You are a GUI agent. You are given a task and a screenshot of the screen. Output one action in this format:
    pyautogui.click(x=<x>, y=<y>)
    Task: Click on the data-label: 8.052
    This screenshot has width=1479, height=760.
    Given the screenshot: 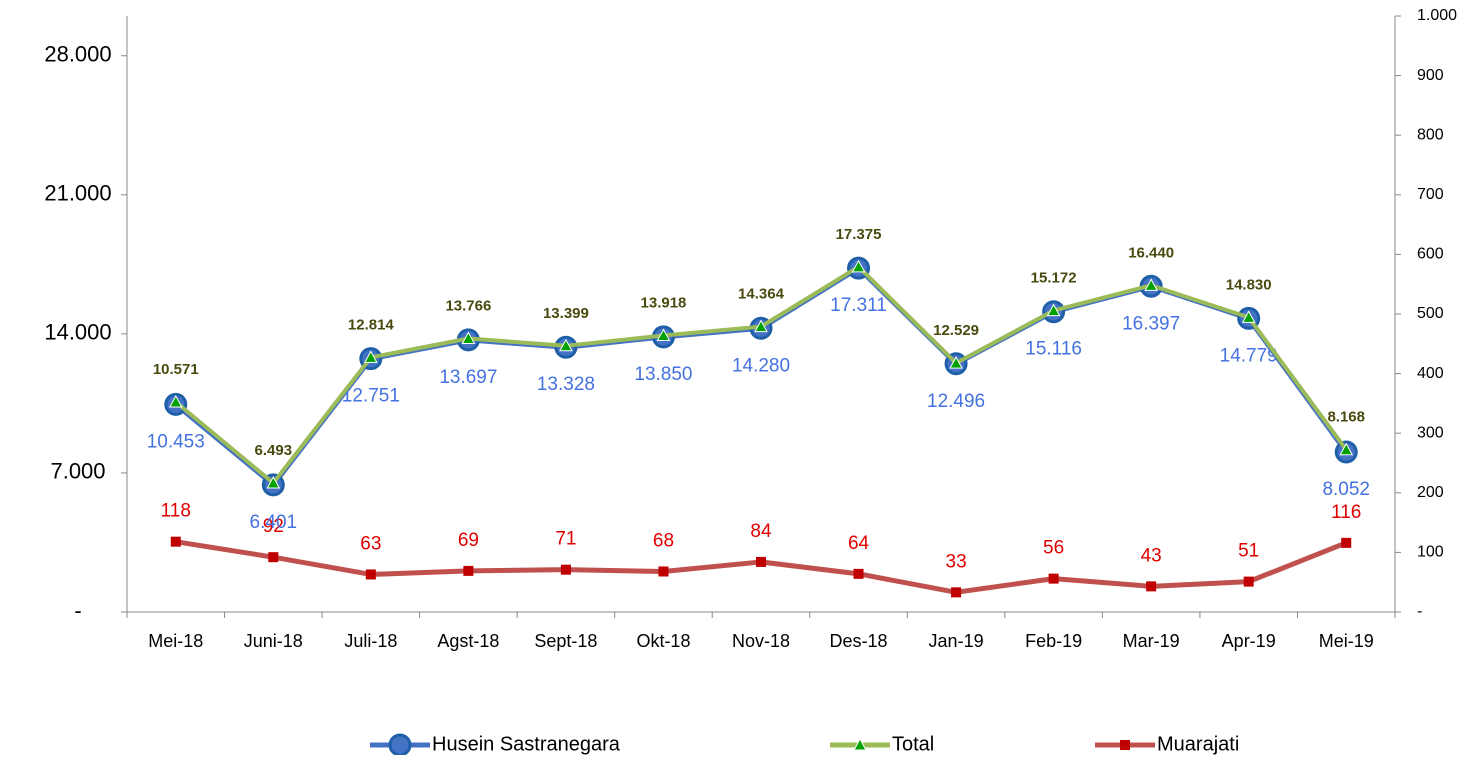 What is the action you would take?
    pyautogui.click(x=1346, y=489)
    